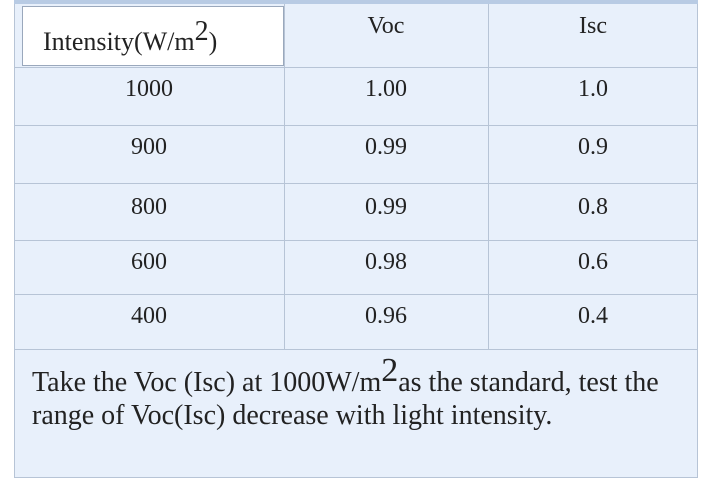  What do you see at coordinates (149, 89) in the screenshot?
I see `cell-intensity: 1000` at bounding box center [149, 89].